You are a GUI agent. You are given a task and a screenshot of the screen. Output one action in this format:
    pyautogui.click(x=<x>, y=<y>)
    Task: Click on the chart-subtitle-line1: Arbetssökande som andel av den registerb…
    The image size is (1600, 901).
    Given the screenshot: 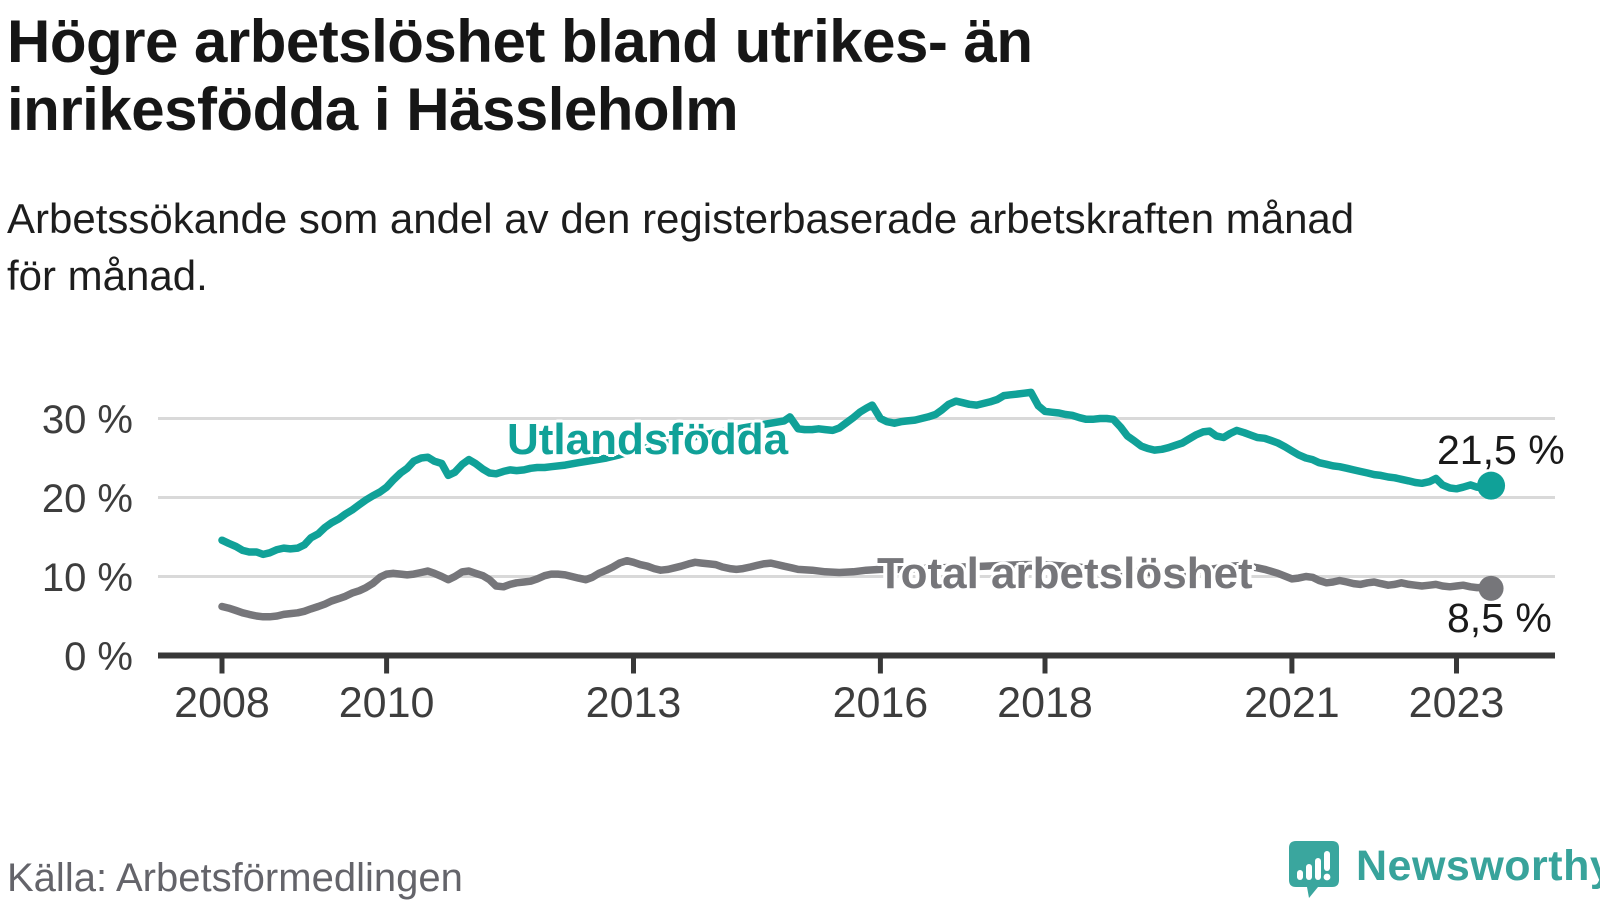 What is the action you would take?
    pyautogui.click(x=681, y=218)
    